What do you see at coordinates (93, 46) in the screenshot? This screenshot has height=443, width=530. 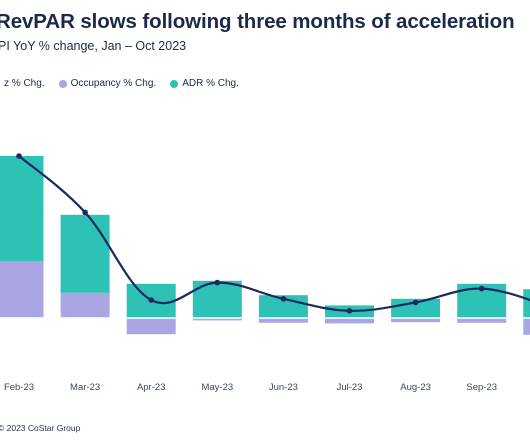 I see `chart-subtitle: PI YoY % change, Jan – Oct 2023` at bounding box center [93, 46].